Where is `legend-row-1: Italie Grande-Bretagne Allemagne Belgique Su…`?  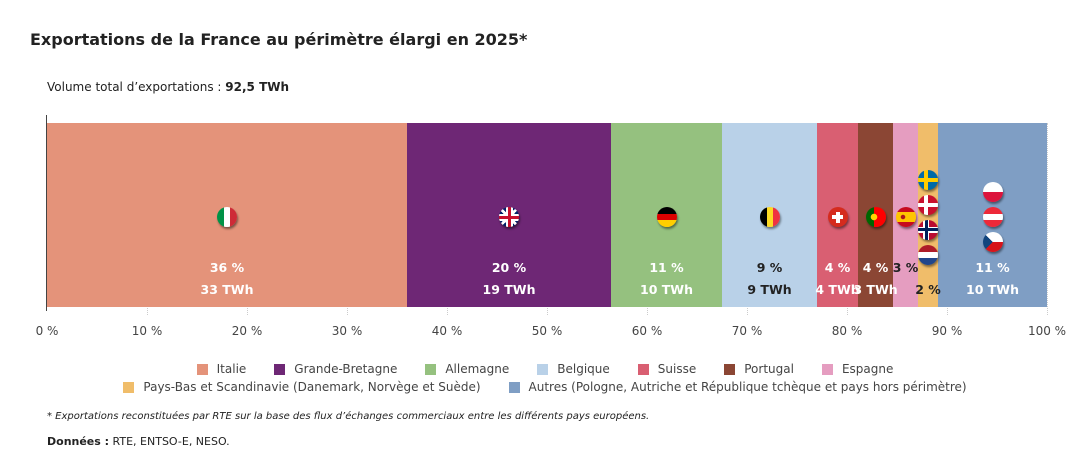
legend-row-1: Italie Grande-Bretagne Allemagne Belgique Su… is located at coordinates (545, 370).